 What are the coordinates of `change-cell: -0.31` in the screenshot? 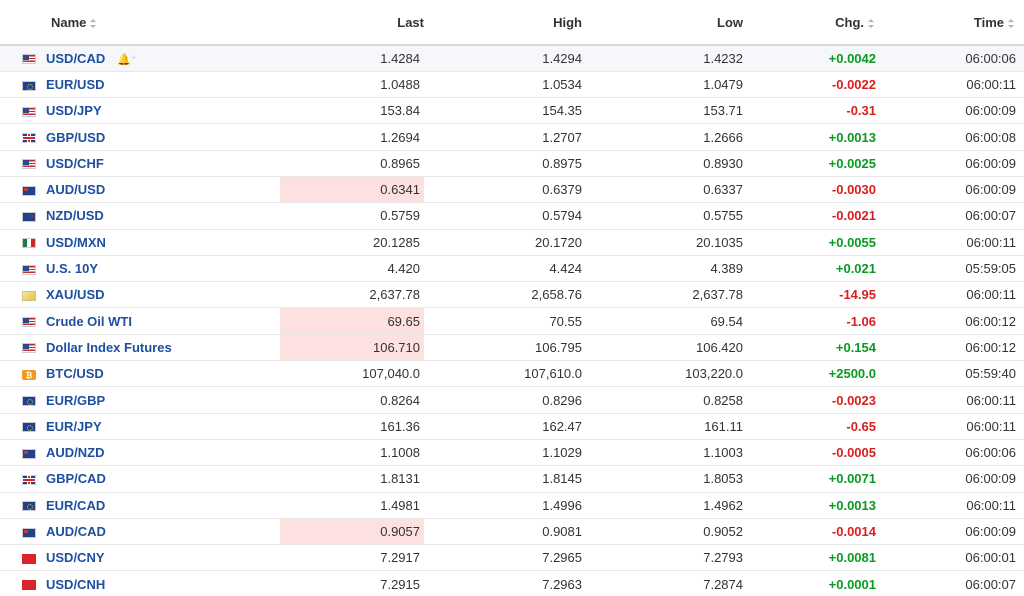 It's located at (861, 111).